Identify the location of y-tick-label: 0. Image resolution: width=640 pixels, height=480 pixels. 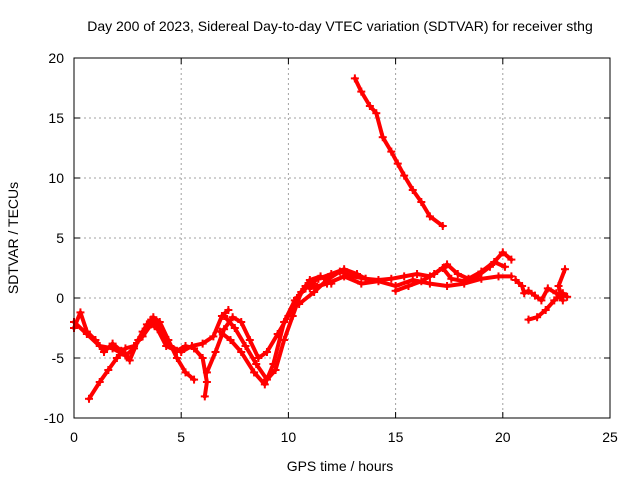
(60, 298).